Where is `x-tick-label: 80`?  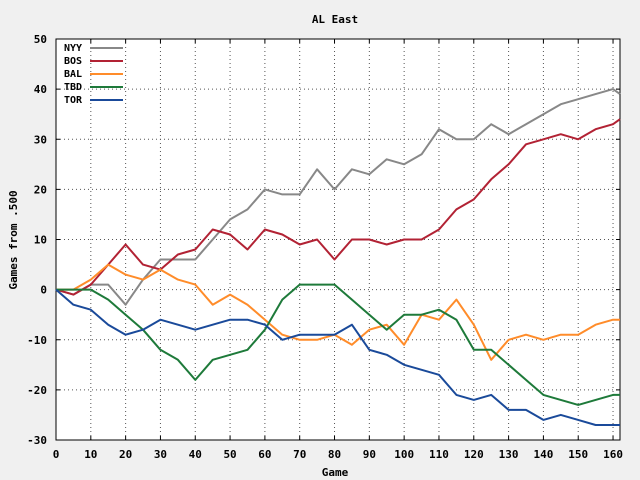 x-tick-label: 80 is located at coordinates (334, 454).